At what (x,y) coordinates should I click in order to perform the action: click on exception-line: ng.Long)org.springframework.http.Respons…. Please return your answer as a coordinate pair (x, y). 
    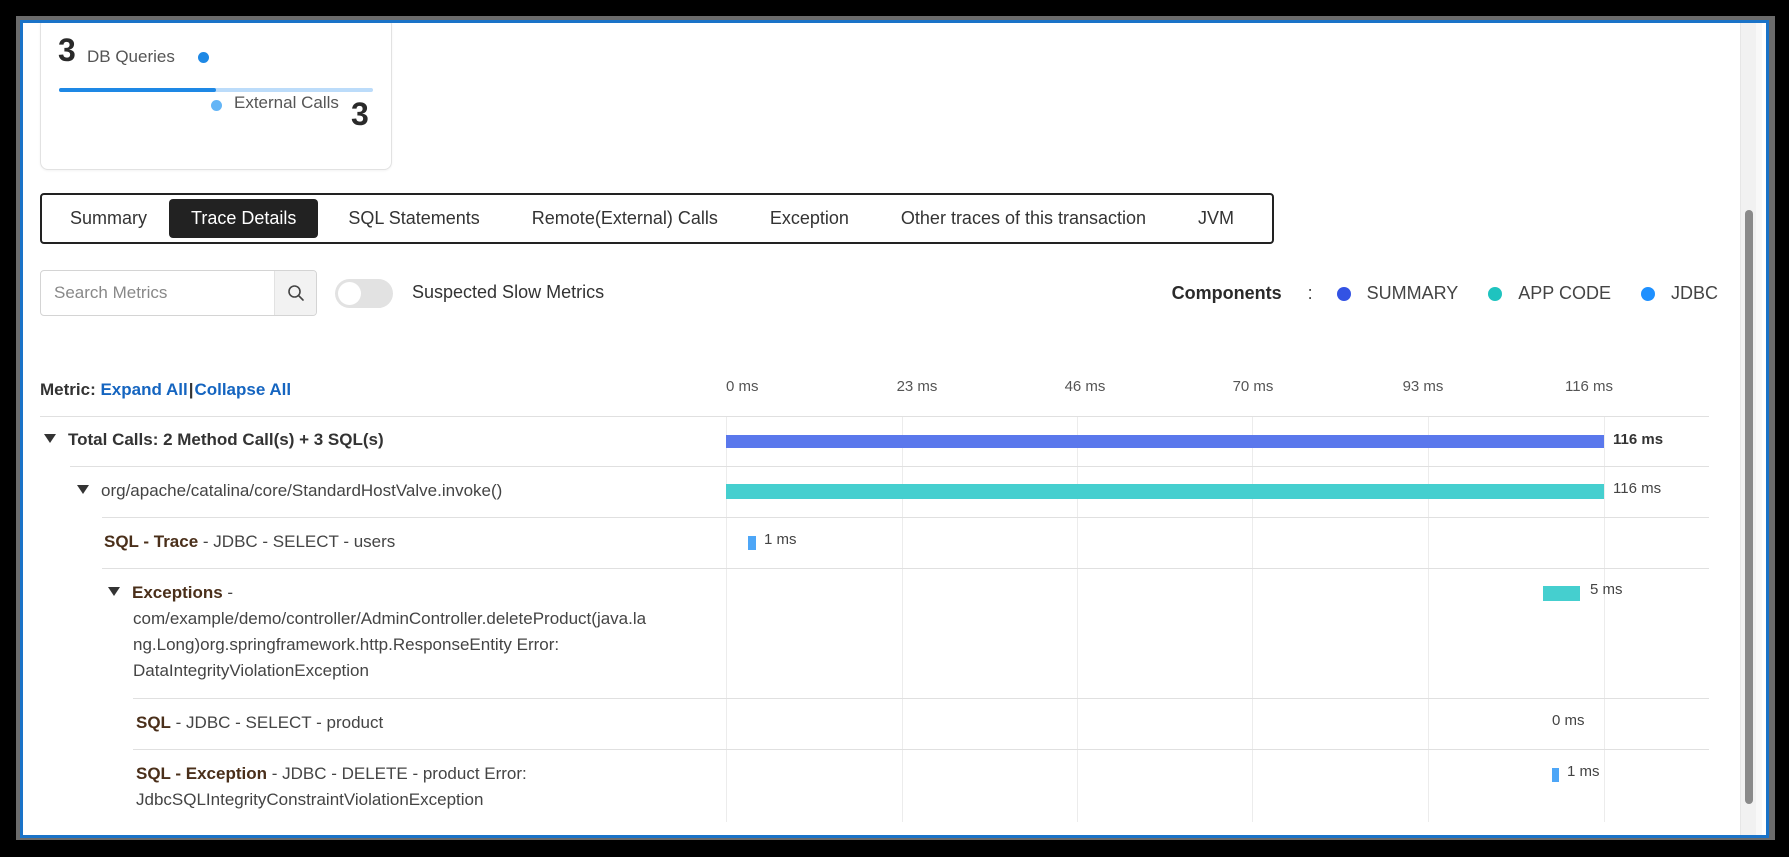
    Looking at the image, I should click on (346, 644).